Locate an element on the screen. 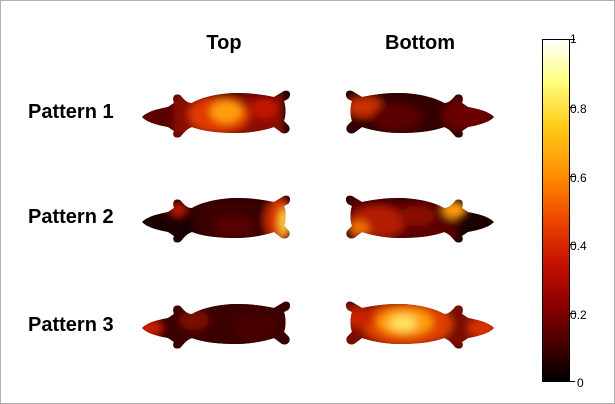 Image resolution: width=615 pixels, height=404 pixels. colorbar-label-1: 1 is located at coordinates (573, 39).